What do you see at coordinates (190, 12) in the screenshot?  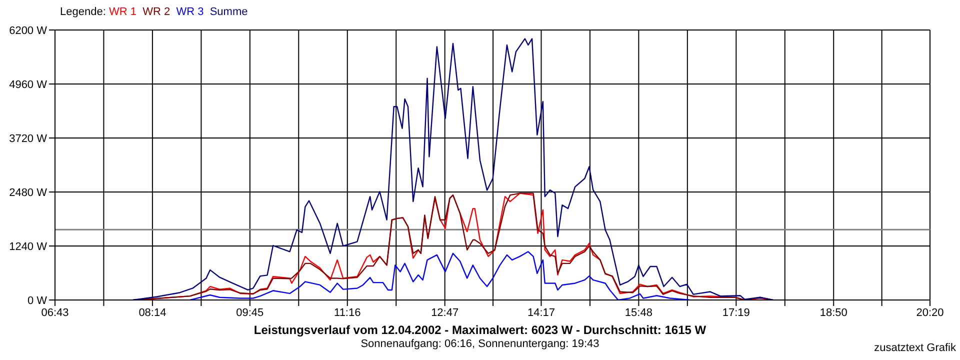 I see `text: WR 3` at bounding box center [190, 12].